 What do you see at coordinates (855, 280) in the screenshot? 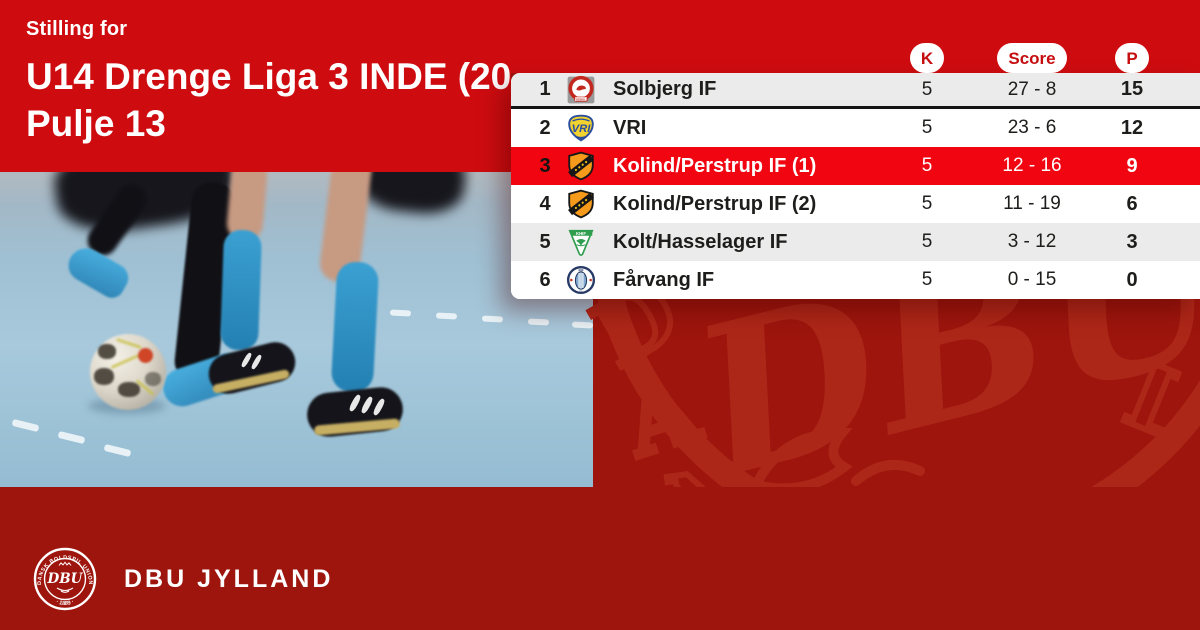
I see `table-row: 6 FIF ··· Fårvang IF 5 0 - 15 0` at bounding box center [855, 280].